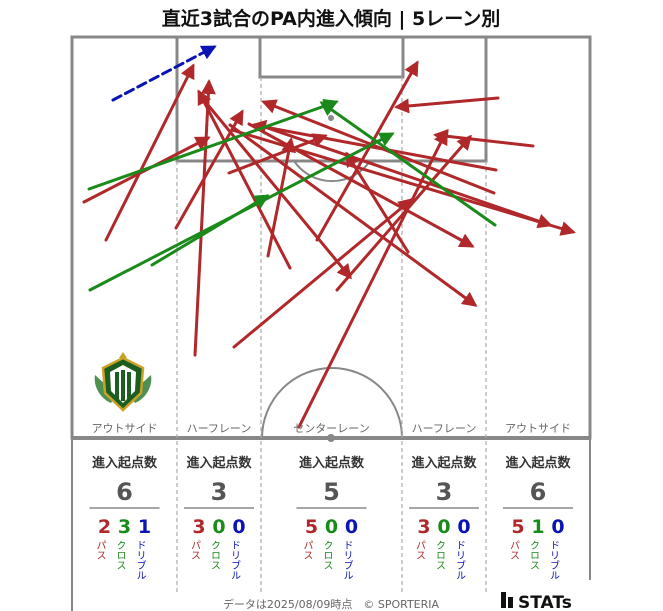 The image size is (663, 611). Describe the element at coordinates (124, 527) in the screenshot. I see `lane-cross-count: 3` at that location.